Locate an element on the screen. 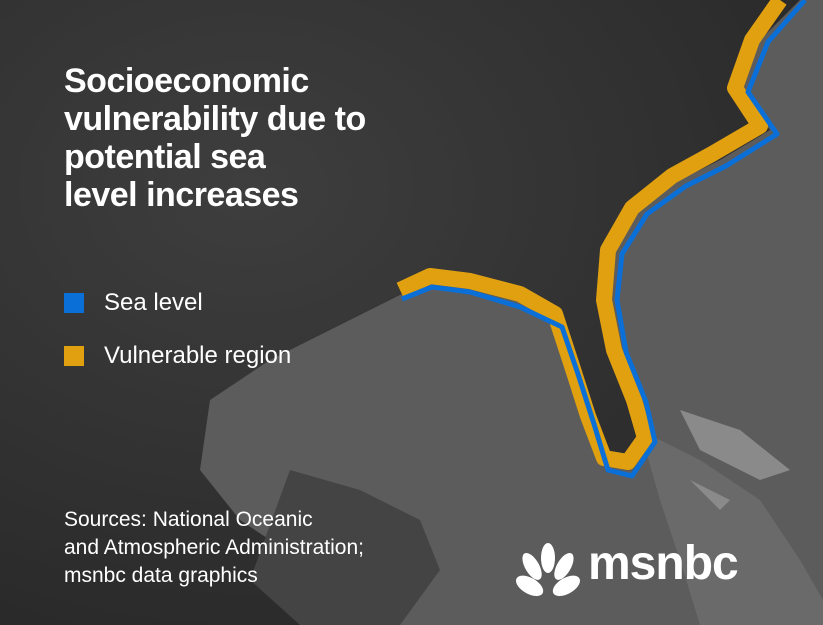 The width and height of the screenshot is (823, 625). legend-item: Sea level is located at coordinates (177, 303).